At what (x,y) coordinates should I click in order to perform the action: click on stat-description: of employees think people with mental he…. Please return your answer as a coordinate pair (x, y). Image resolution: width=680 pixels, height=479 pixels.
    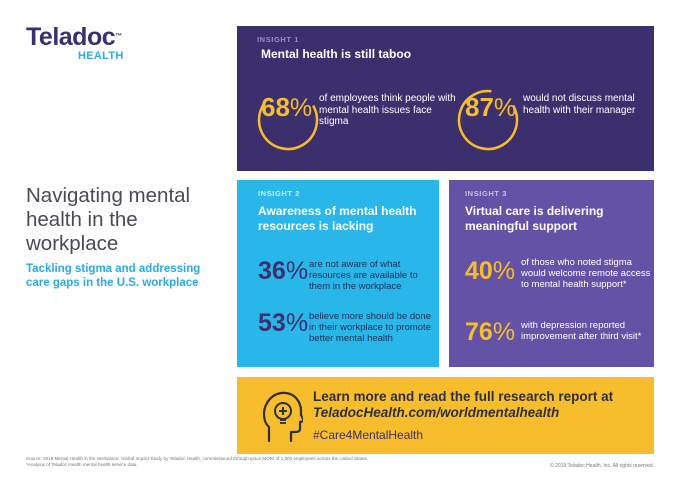
    Looking at the image, I should click on (387, 110).